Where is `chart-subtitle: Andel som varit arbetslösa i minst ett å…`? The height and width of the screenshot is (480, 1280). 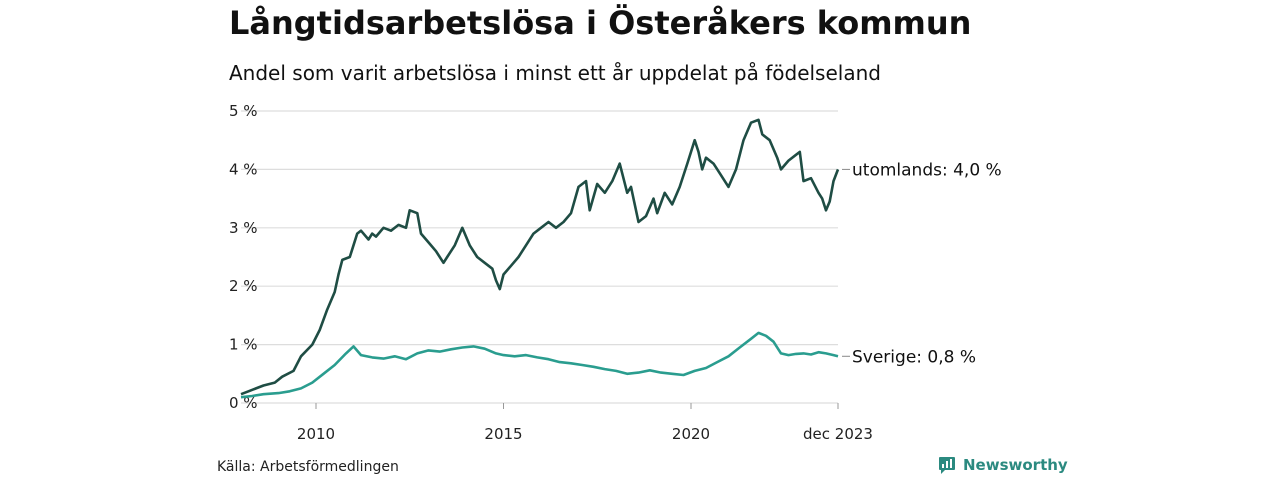 chart-subtitle: Andel som varit arbetslösa i minst ett å… is located at coordinates (555, 73).